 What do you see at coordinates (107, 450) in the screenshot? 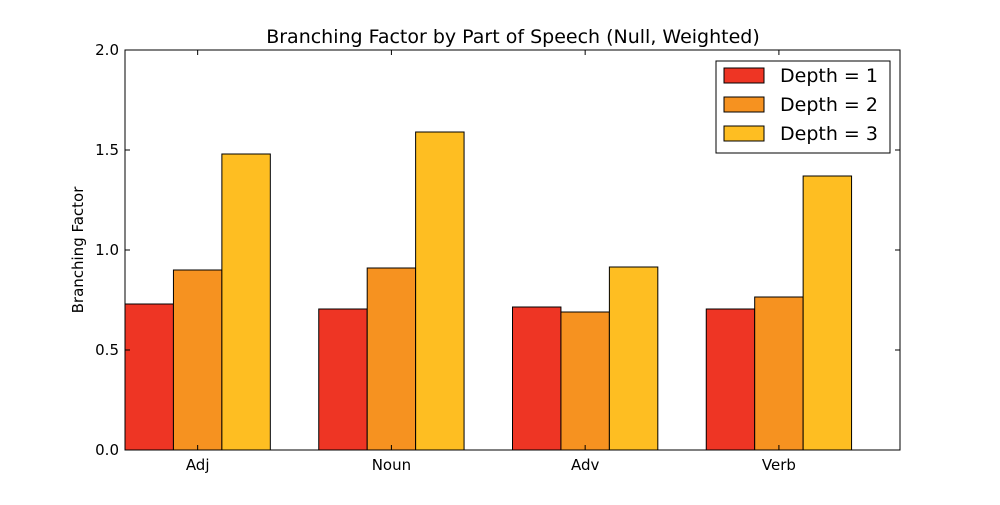
I see `y-tick-label: 0.0` at bounding box center [107, 450].